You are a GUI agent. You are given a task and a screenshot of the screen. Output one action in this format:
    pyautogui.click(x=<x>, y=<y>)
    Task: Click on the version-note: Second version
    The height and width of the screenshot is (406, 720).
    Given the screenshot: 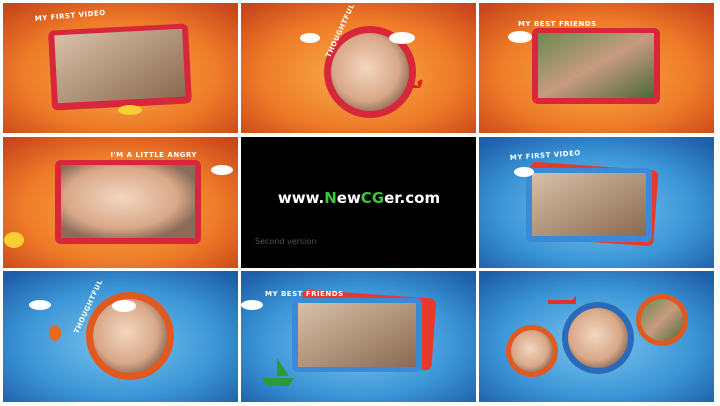 What is the action you would take?
    pyautogui.click(x=285, y=241)
    